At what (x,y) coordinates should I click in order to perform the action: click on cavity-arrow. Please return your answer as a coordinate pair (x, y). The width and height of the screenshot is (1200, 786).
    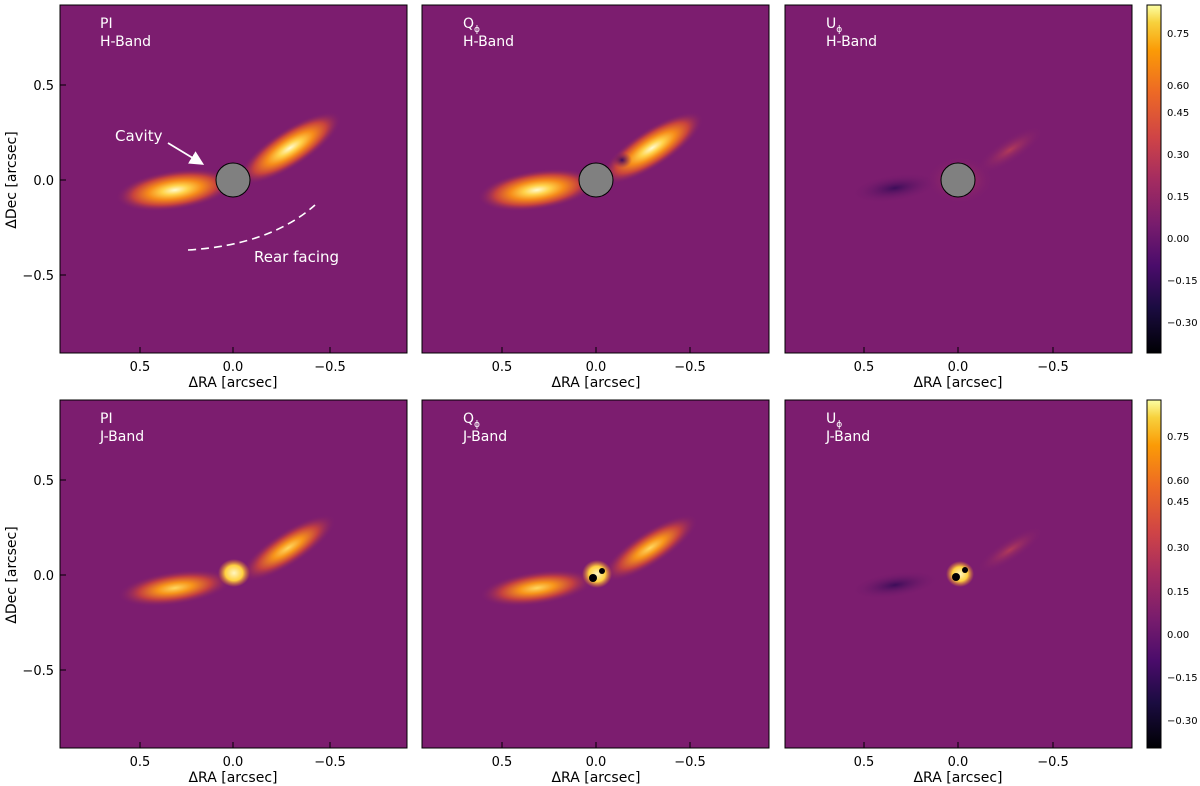
    Looking at the image, I should click on (186, 153).